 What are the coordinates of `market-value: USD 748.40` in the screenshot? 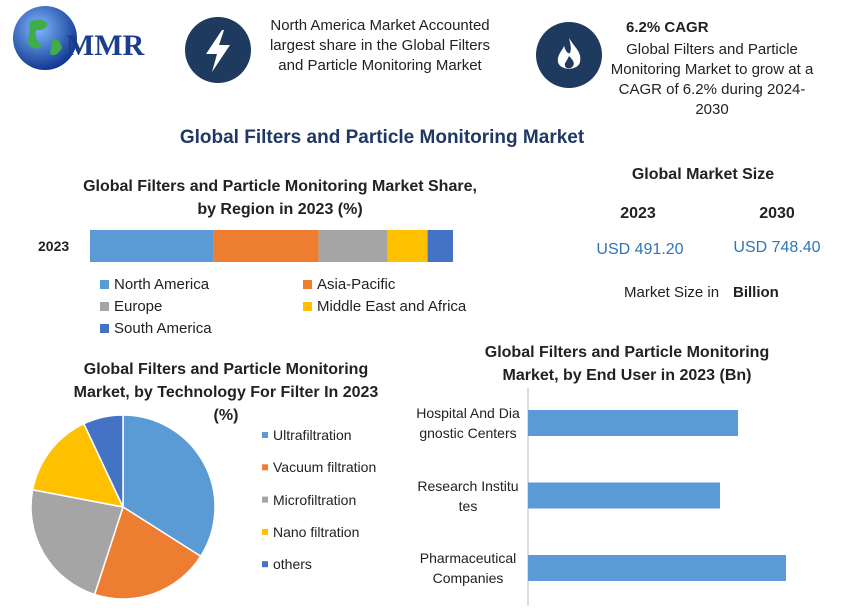 It's located at (777, 247).